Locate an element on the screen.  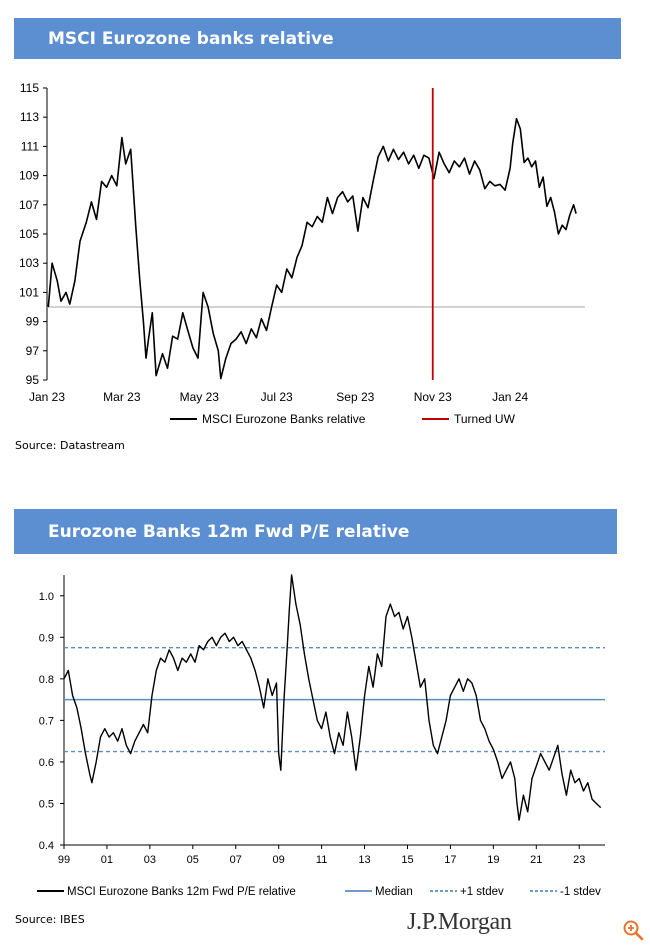
chart2-source: Source: IBES is located at coordinates (50, 919).